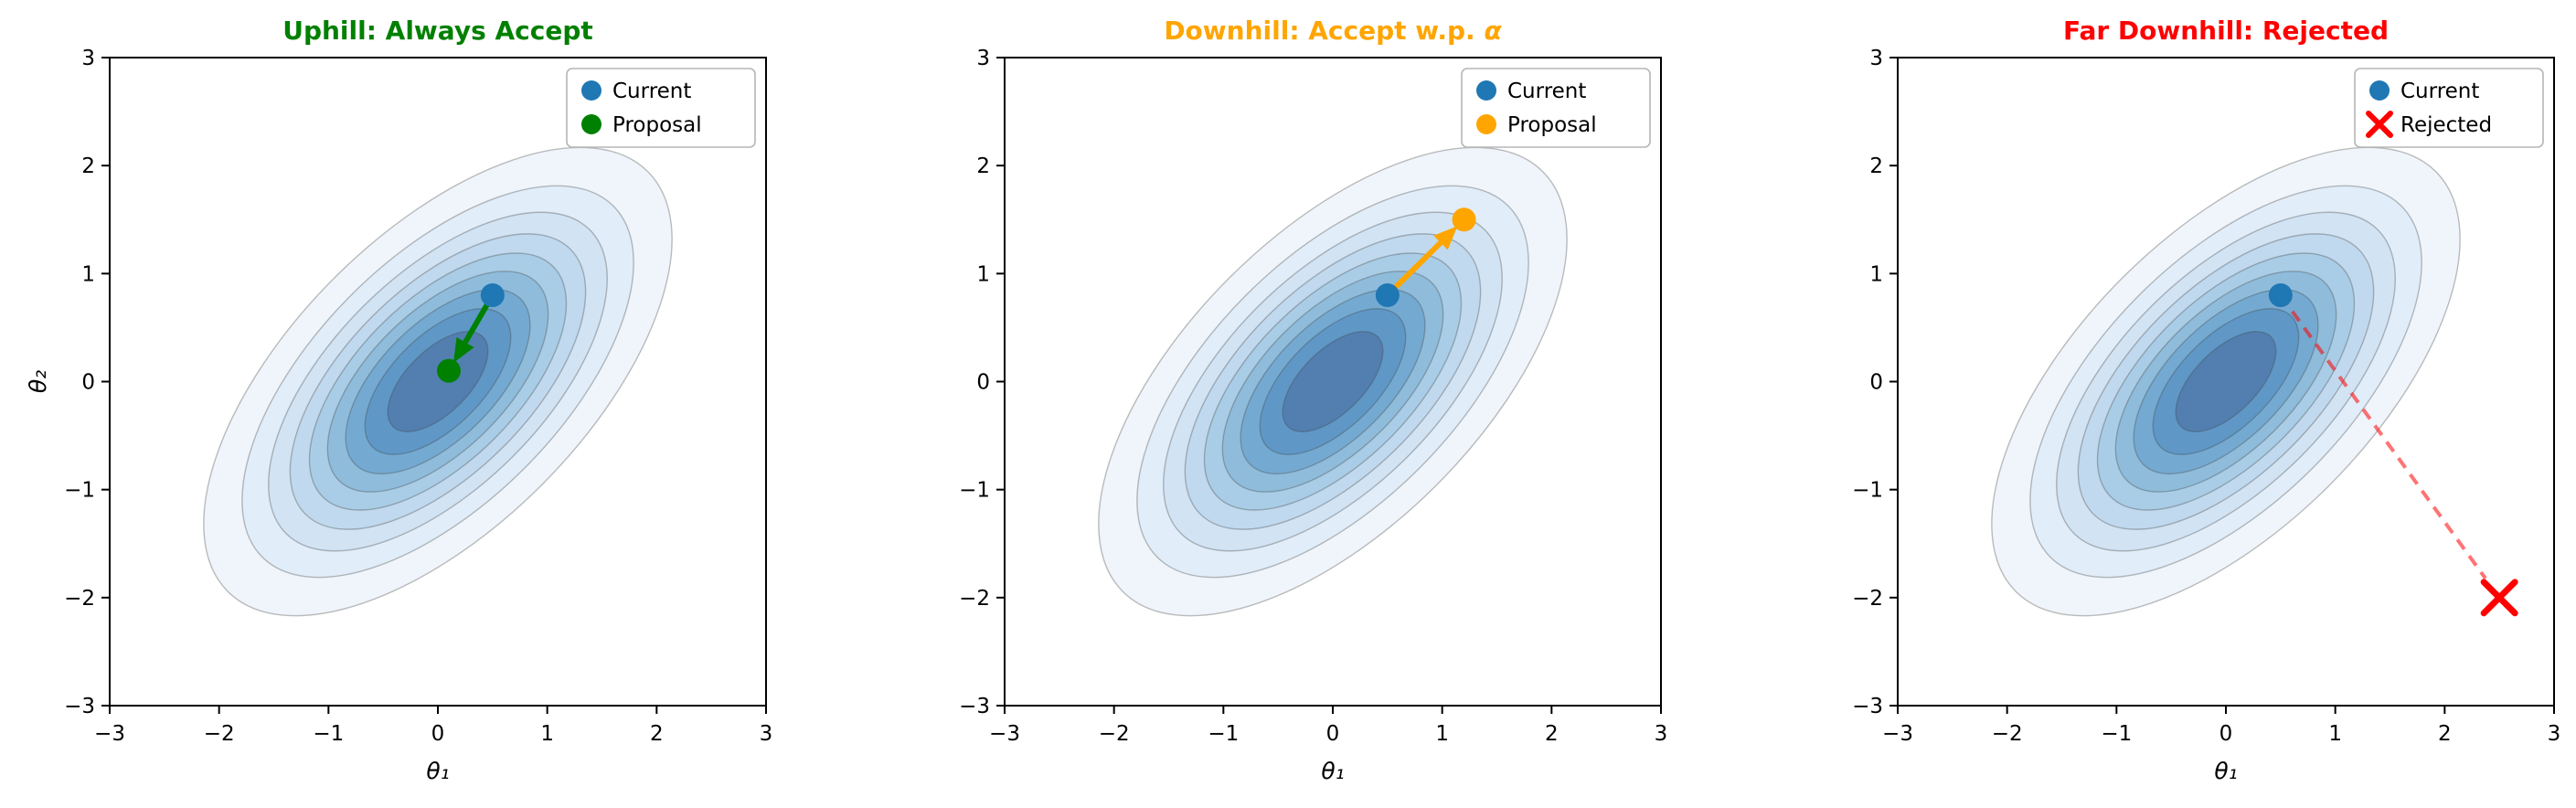 The height and width of the screenshot is (808, 2576). What do you see at coordinates (2226, 31) in the screenshot?
I see `panel-title: Far Downhill: Rejected` at bounding box center [2226, 31].